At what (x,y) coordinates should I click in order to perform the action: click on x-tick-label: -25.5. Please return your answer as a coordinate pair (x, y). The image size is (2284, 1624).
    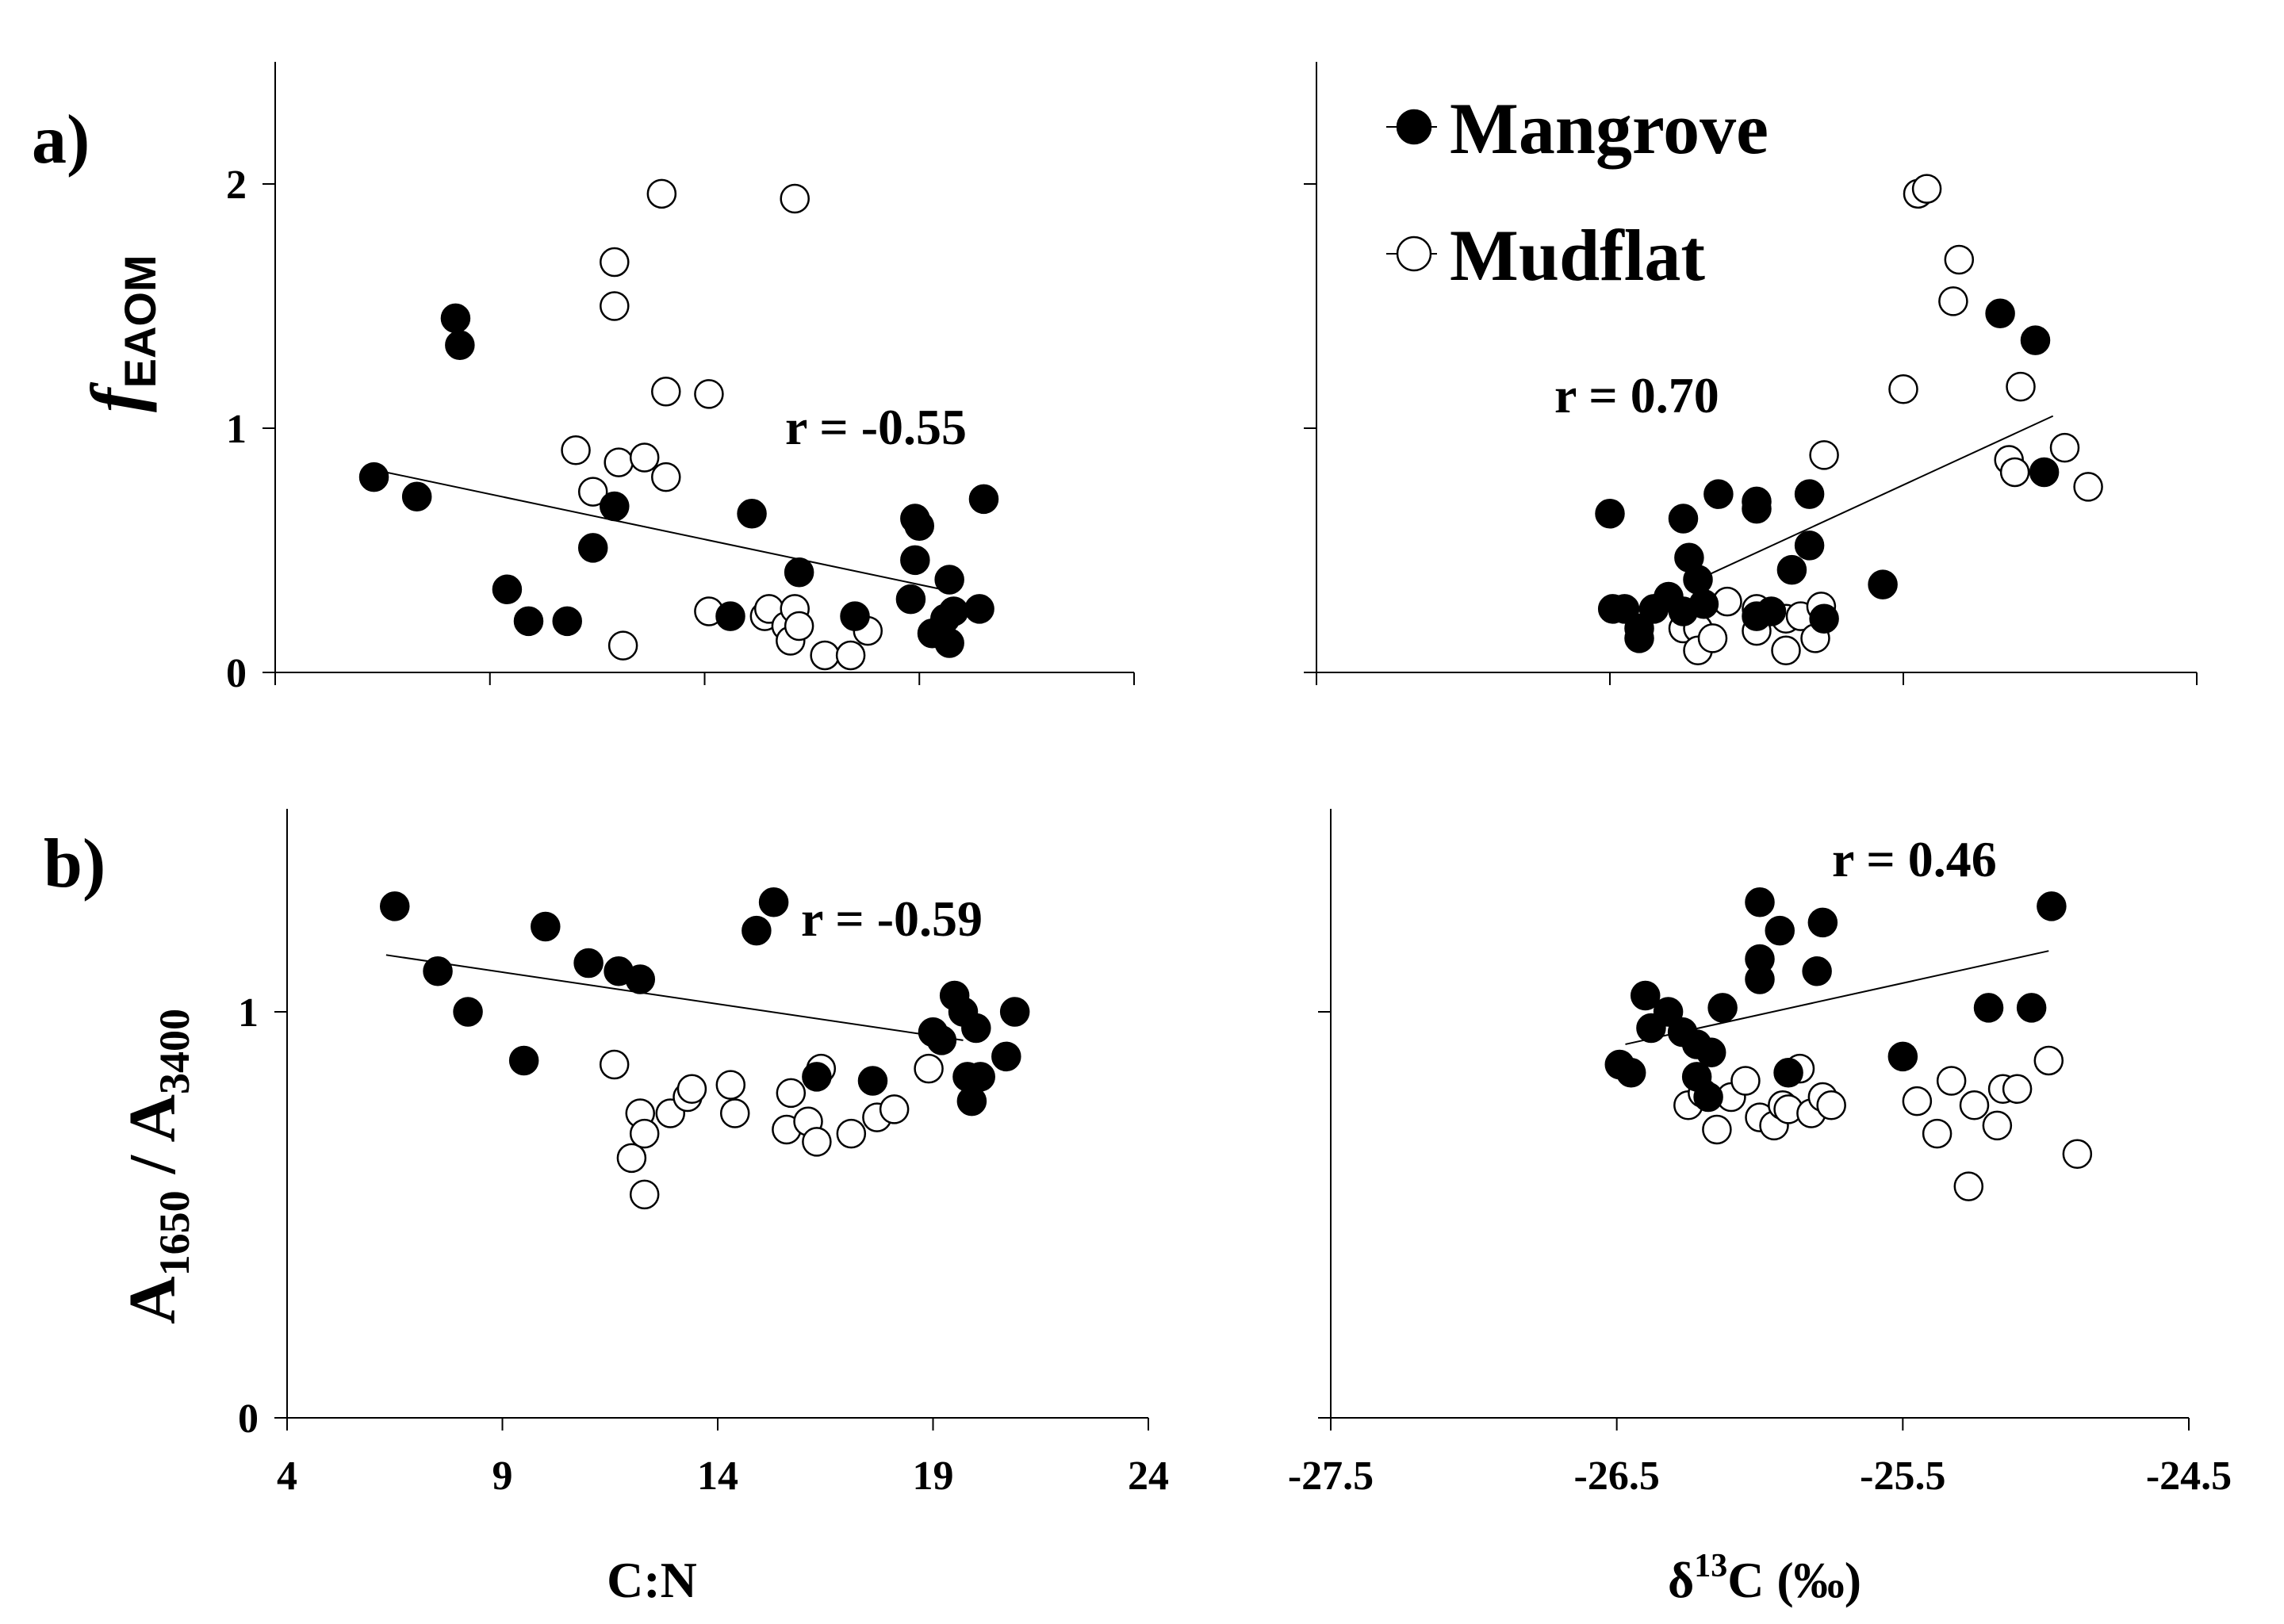
    Looking at the image, I should click on (1902, 1476).